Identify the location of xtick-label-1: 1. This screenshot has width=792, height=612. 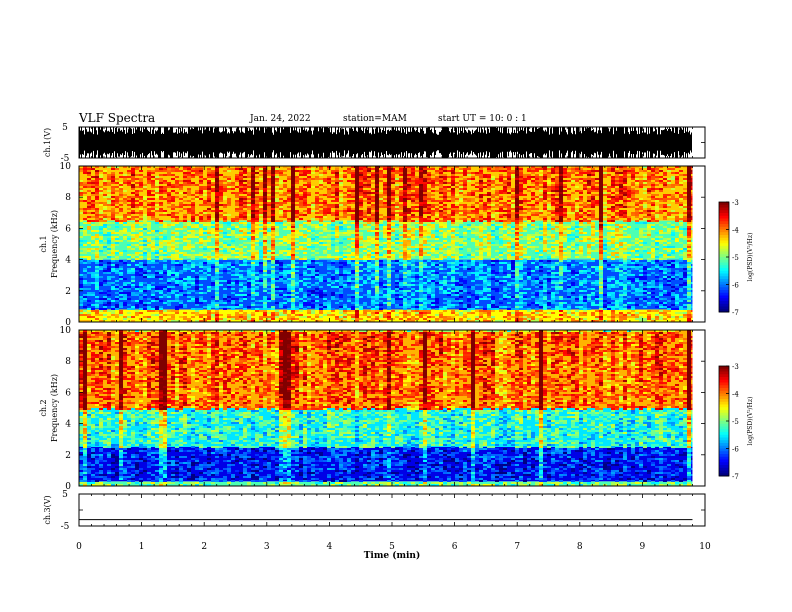
(142, 547).